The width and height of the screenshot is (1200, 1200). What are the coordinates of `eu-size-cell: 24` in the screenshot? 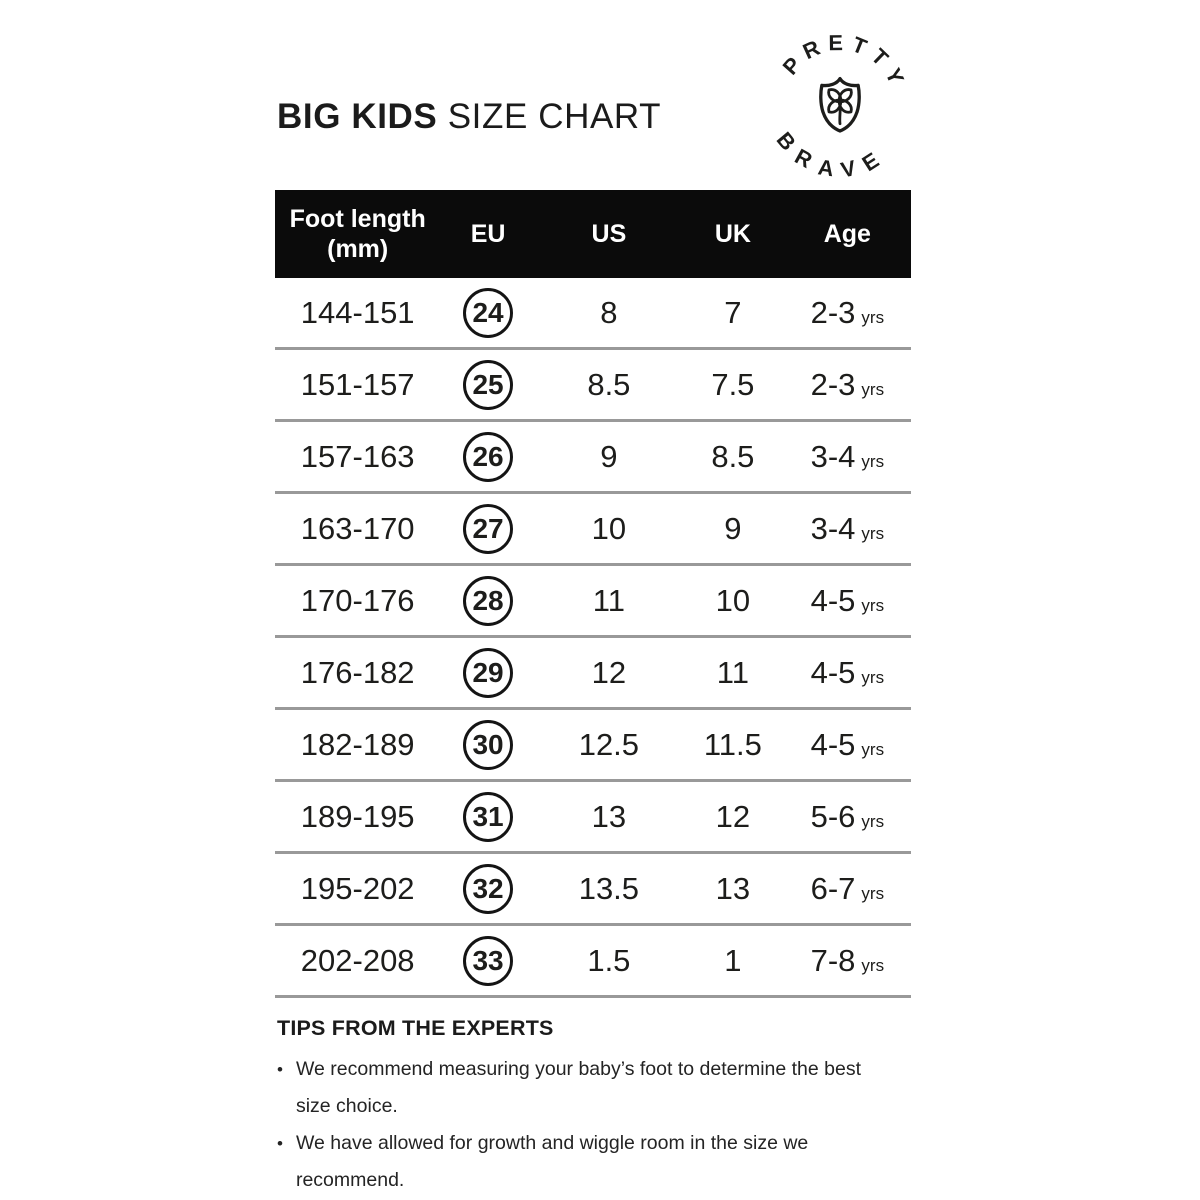 It's located at (487, 312).